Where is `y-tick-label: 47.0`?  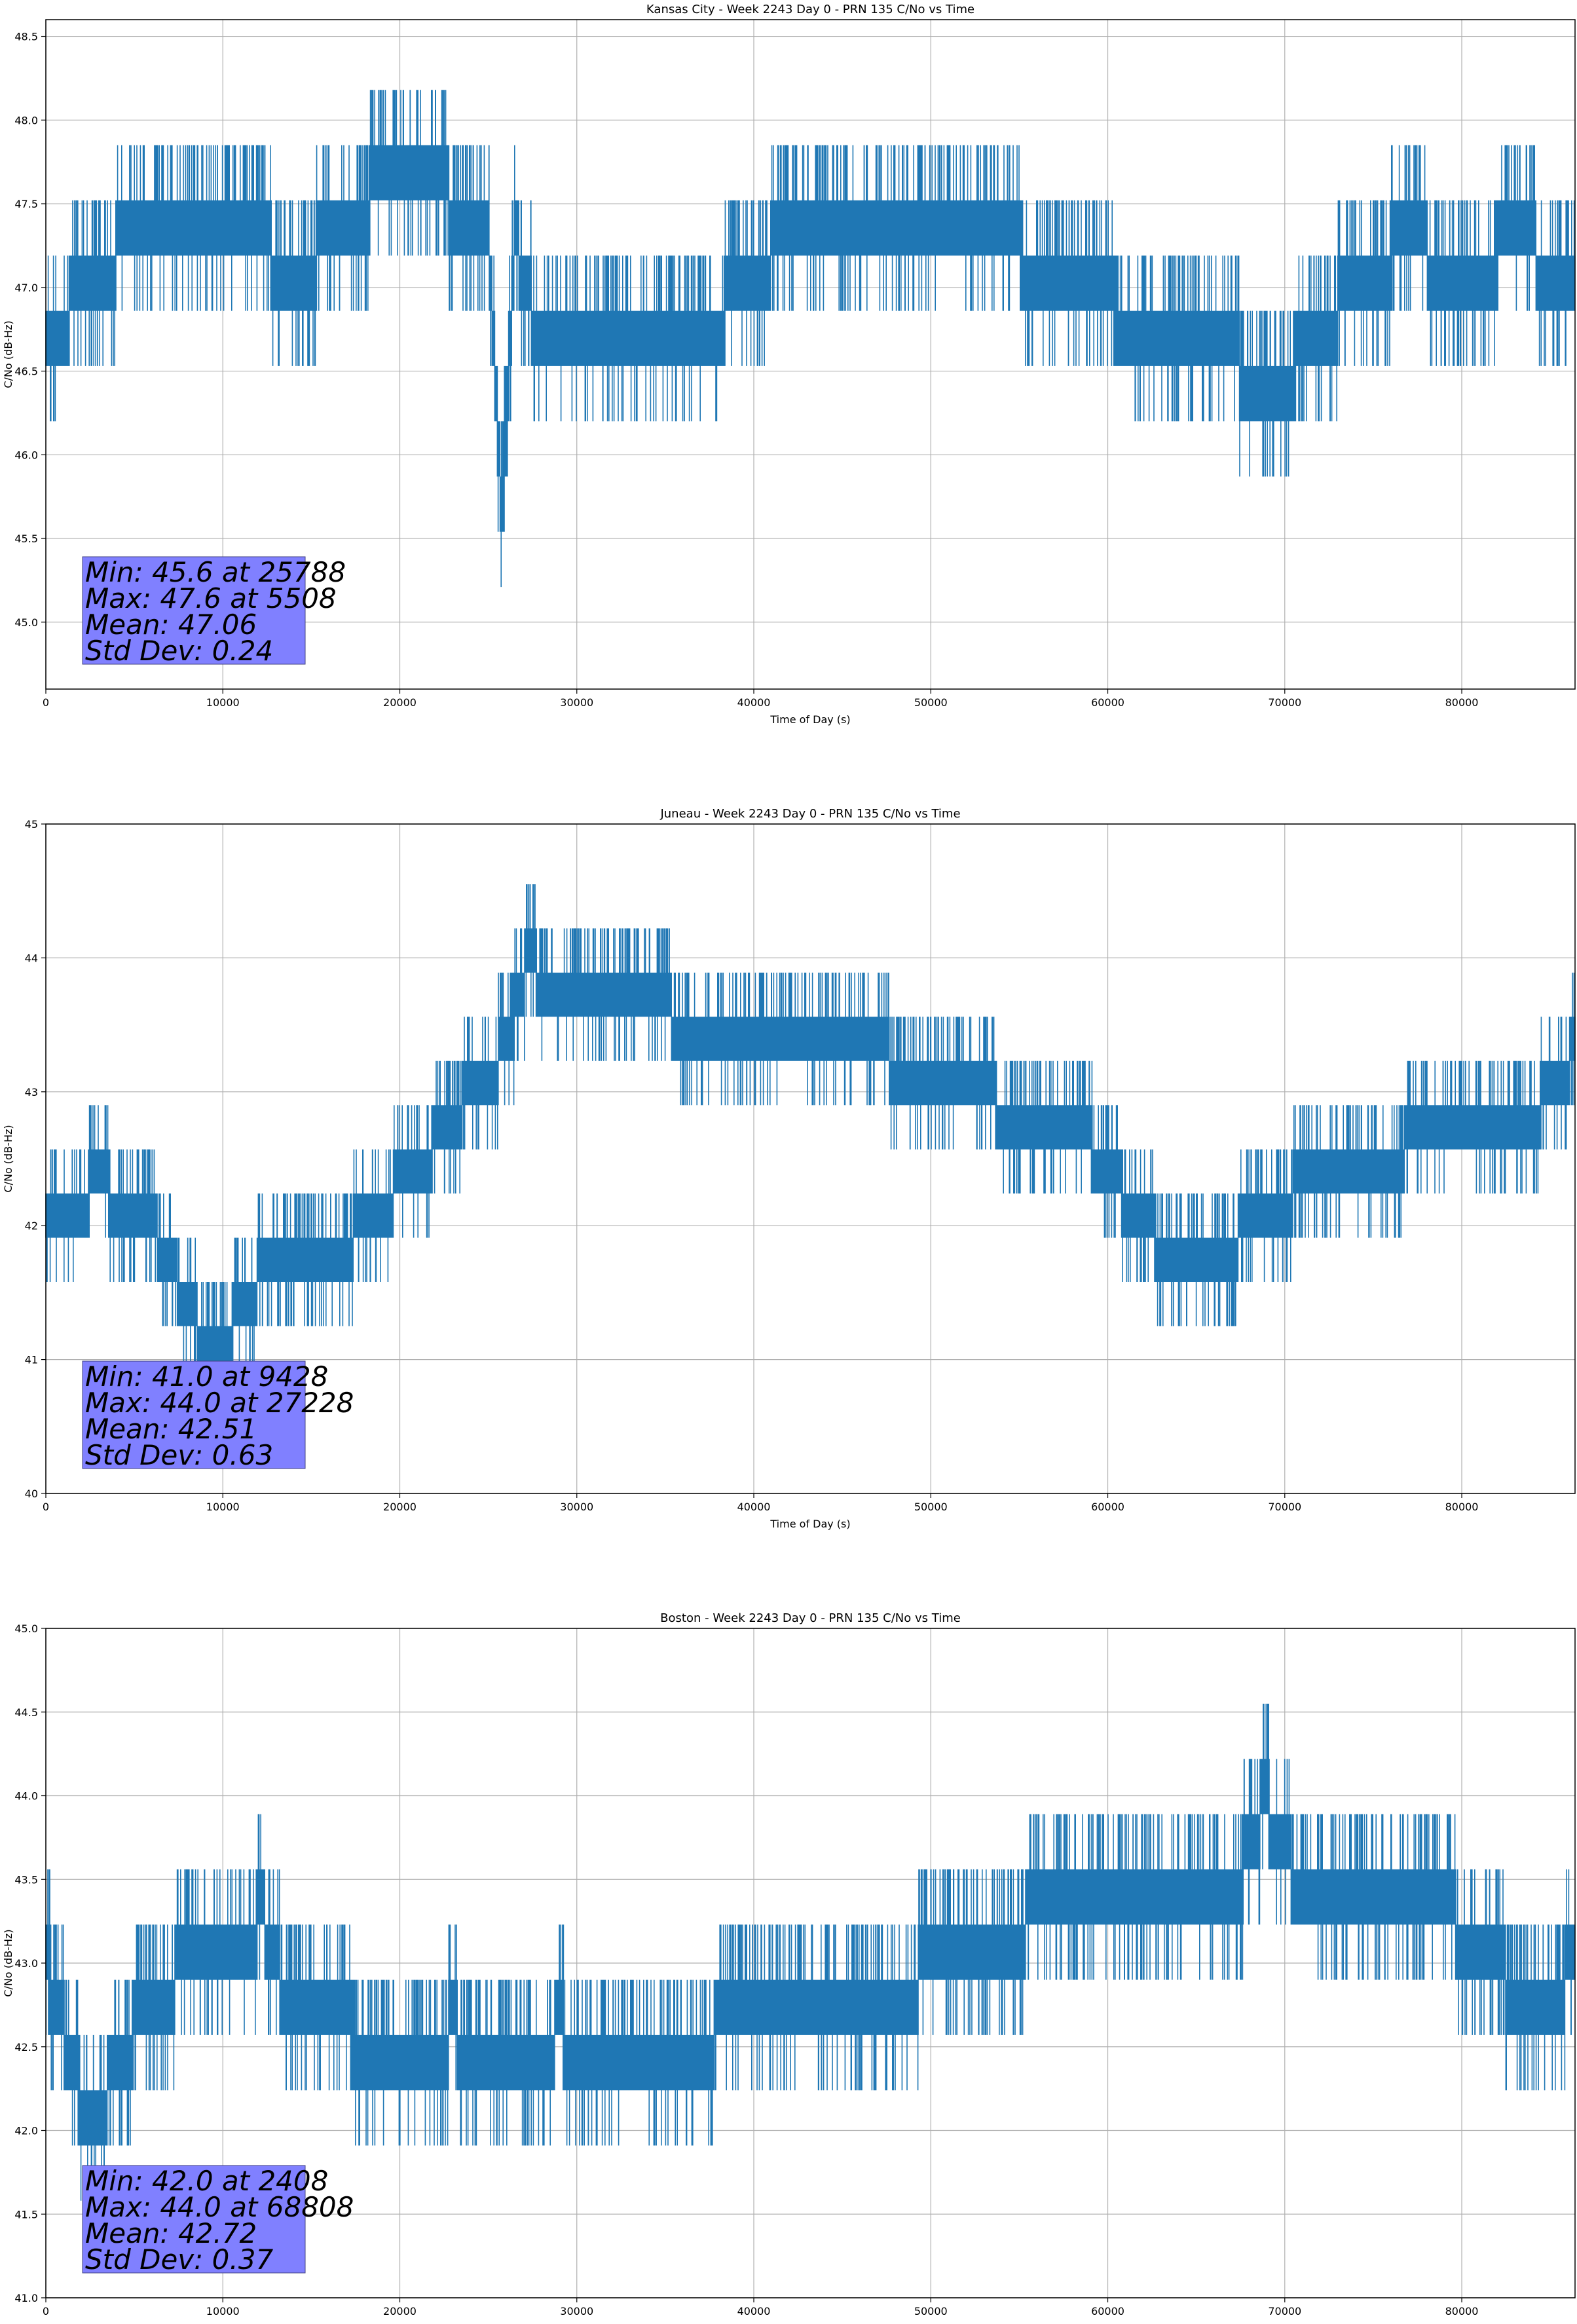 y-tick-label: 47.0 is located at coordinates (26, 288).